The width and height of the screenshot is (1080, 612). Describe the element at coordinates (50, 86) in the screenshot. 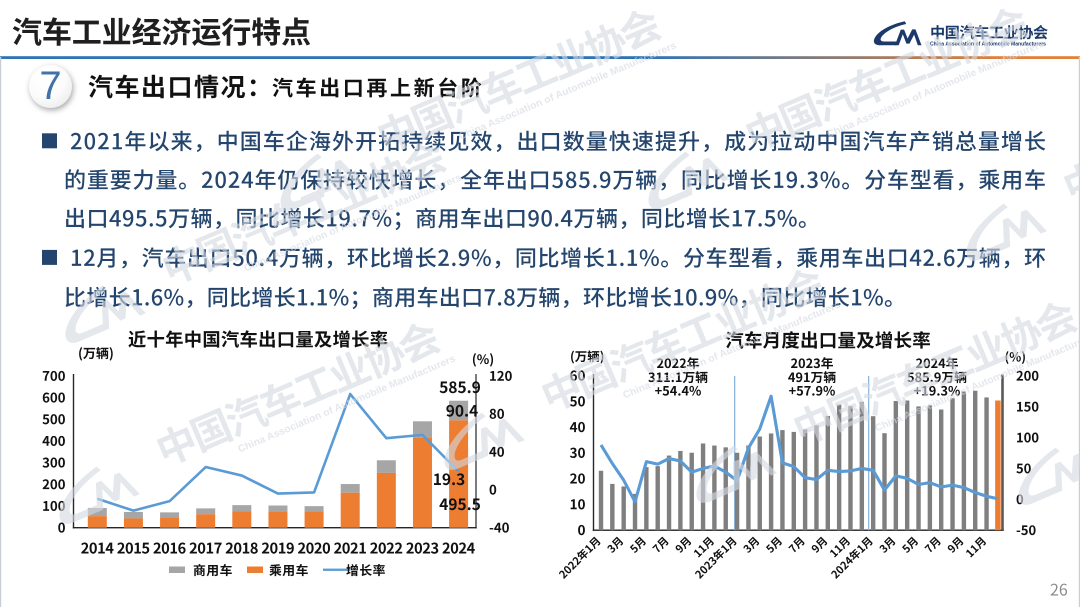

I see `svg-text: 7` at that location.